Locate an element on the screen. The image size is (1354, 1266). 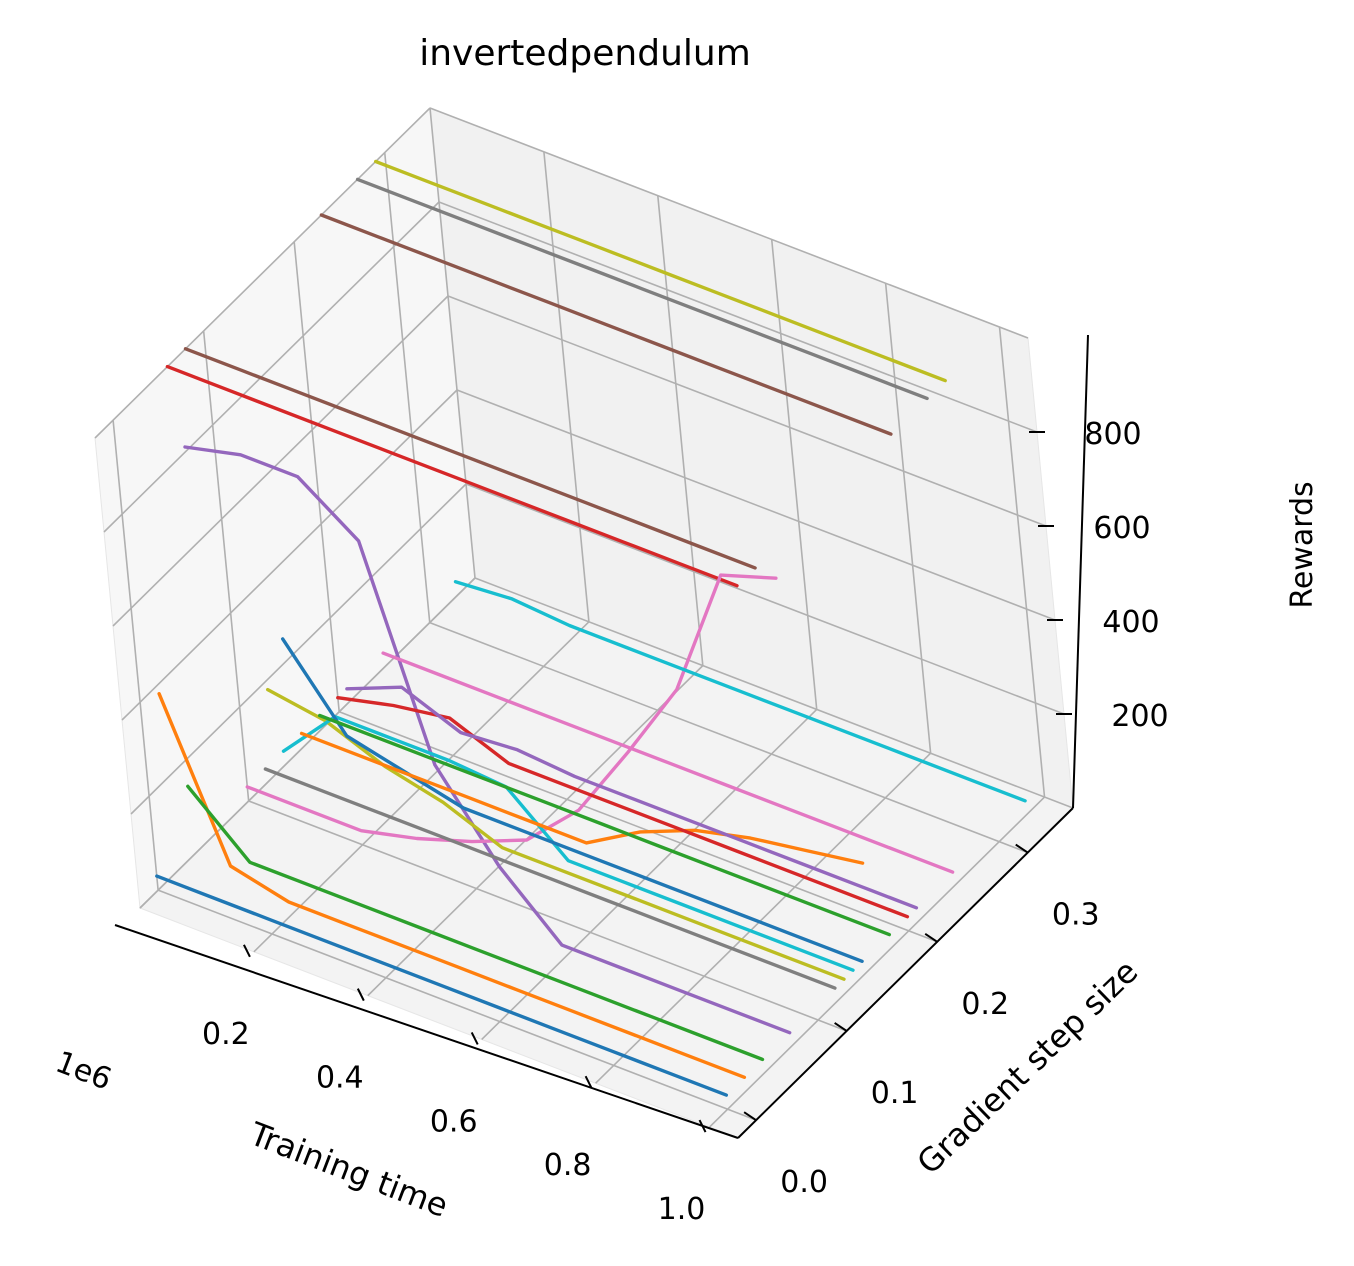
x-grid-back is located at coordinates (1022, 562).